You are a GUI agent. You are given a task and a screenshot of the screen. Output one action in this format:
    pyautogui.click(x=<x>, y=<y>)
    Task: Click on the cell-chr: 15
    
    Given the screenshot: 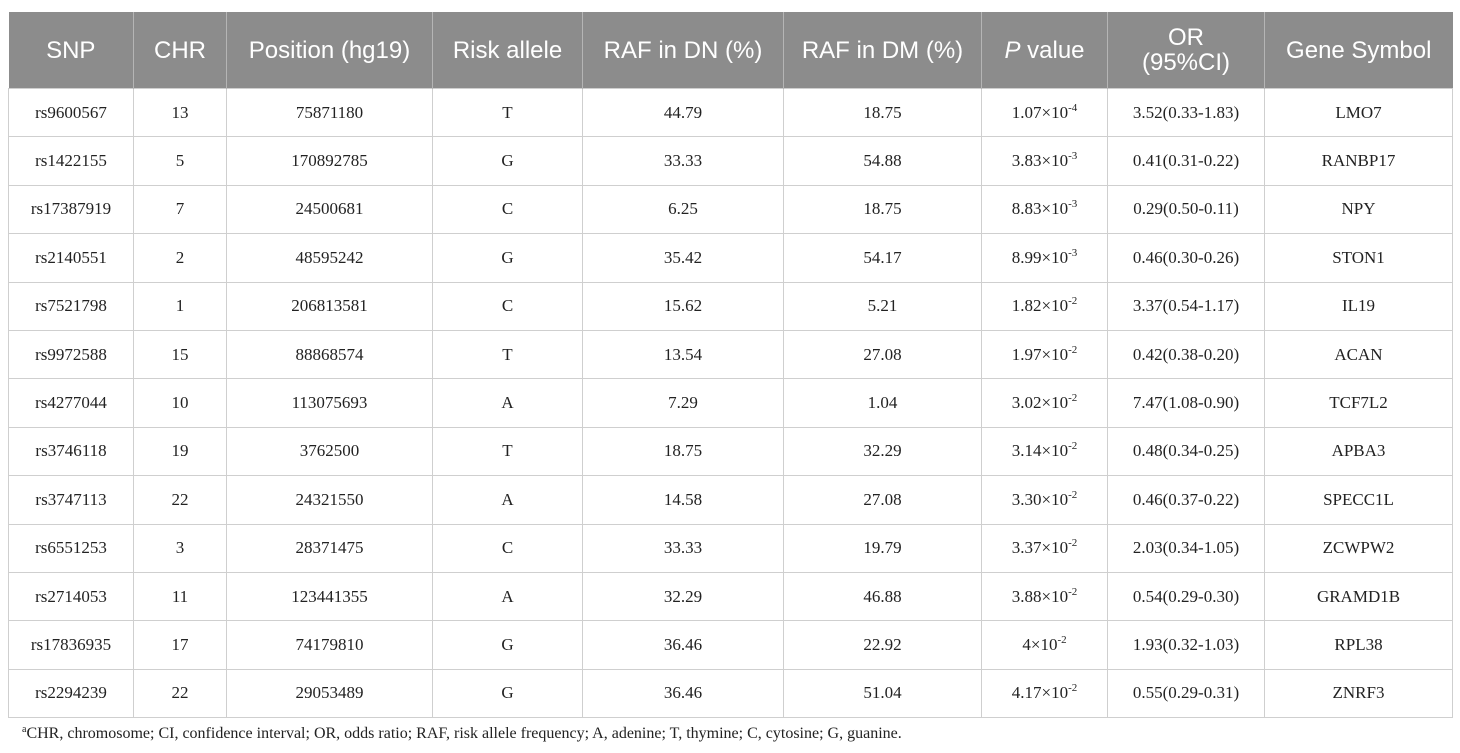 What is the action you would take?
    pyautogui.click(x=180, y=354)
    